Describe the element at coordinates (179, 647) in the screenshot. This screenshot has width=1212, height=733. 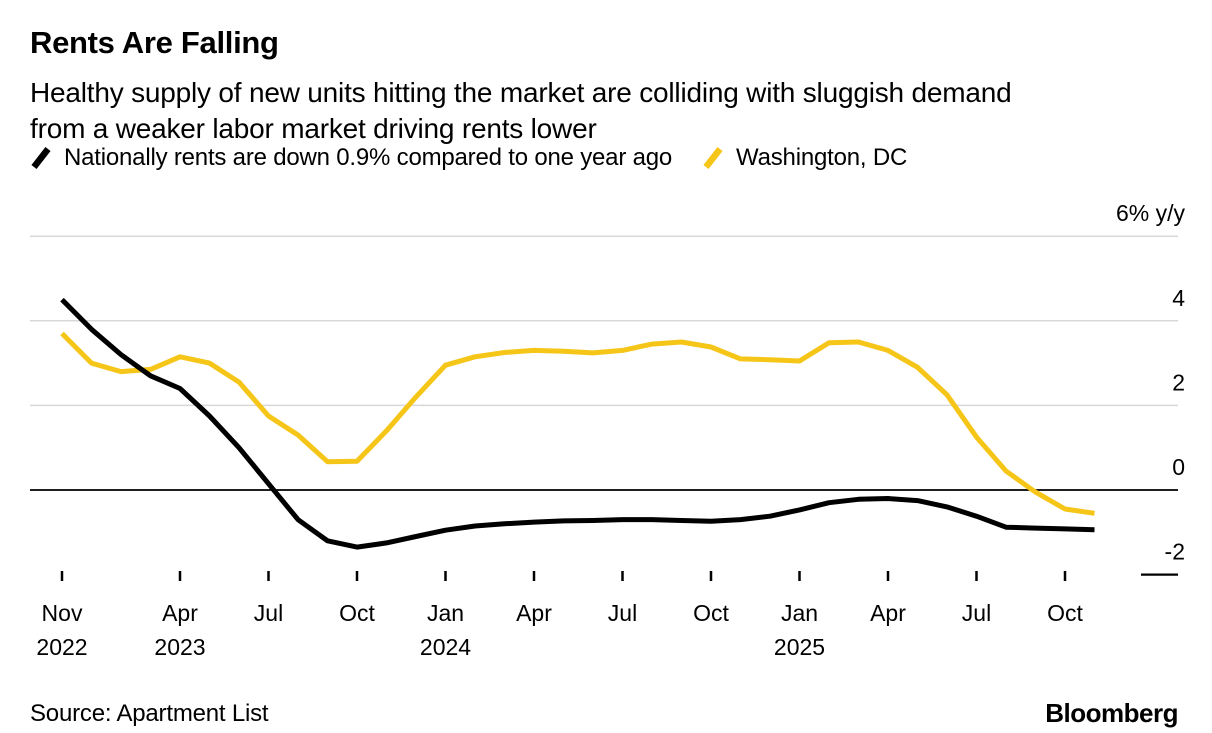
I see `x-tick-year-label: 2023` at that location.